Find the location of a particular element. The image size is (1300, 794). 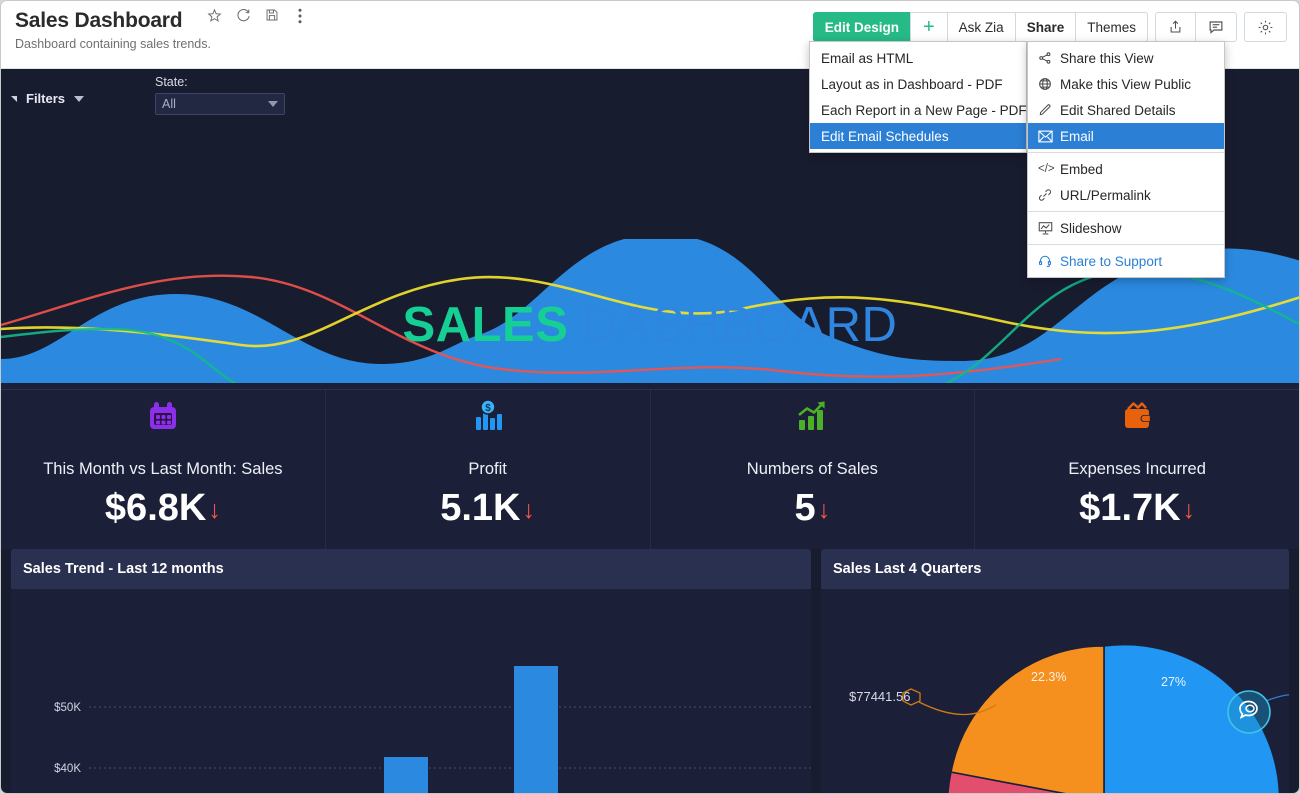

title-icon-group is located at coordinates (257, 20).